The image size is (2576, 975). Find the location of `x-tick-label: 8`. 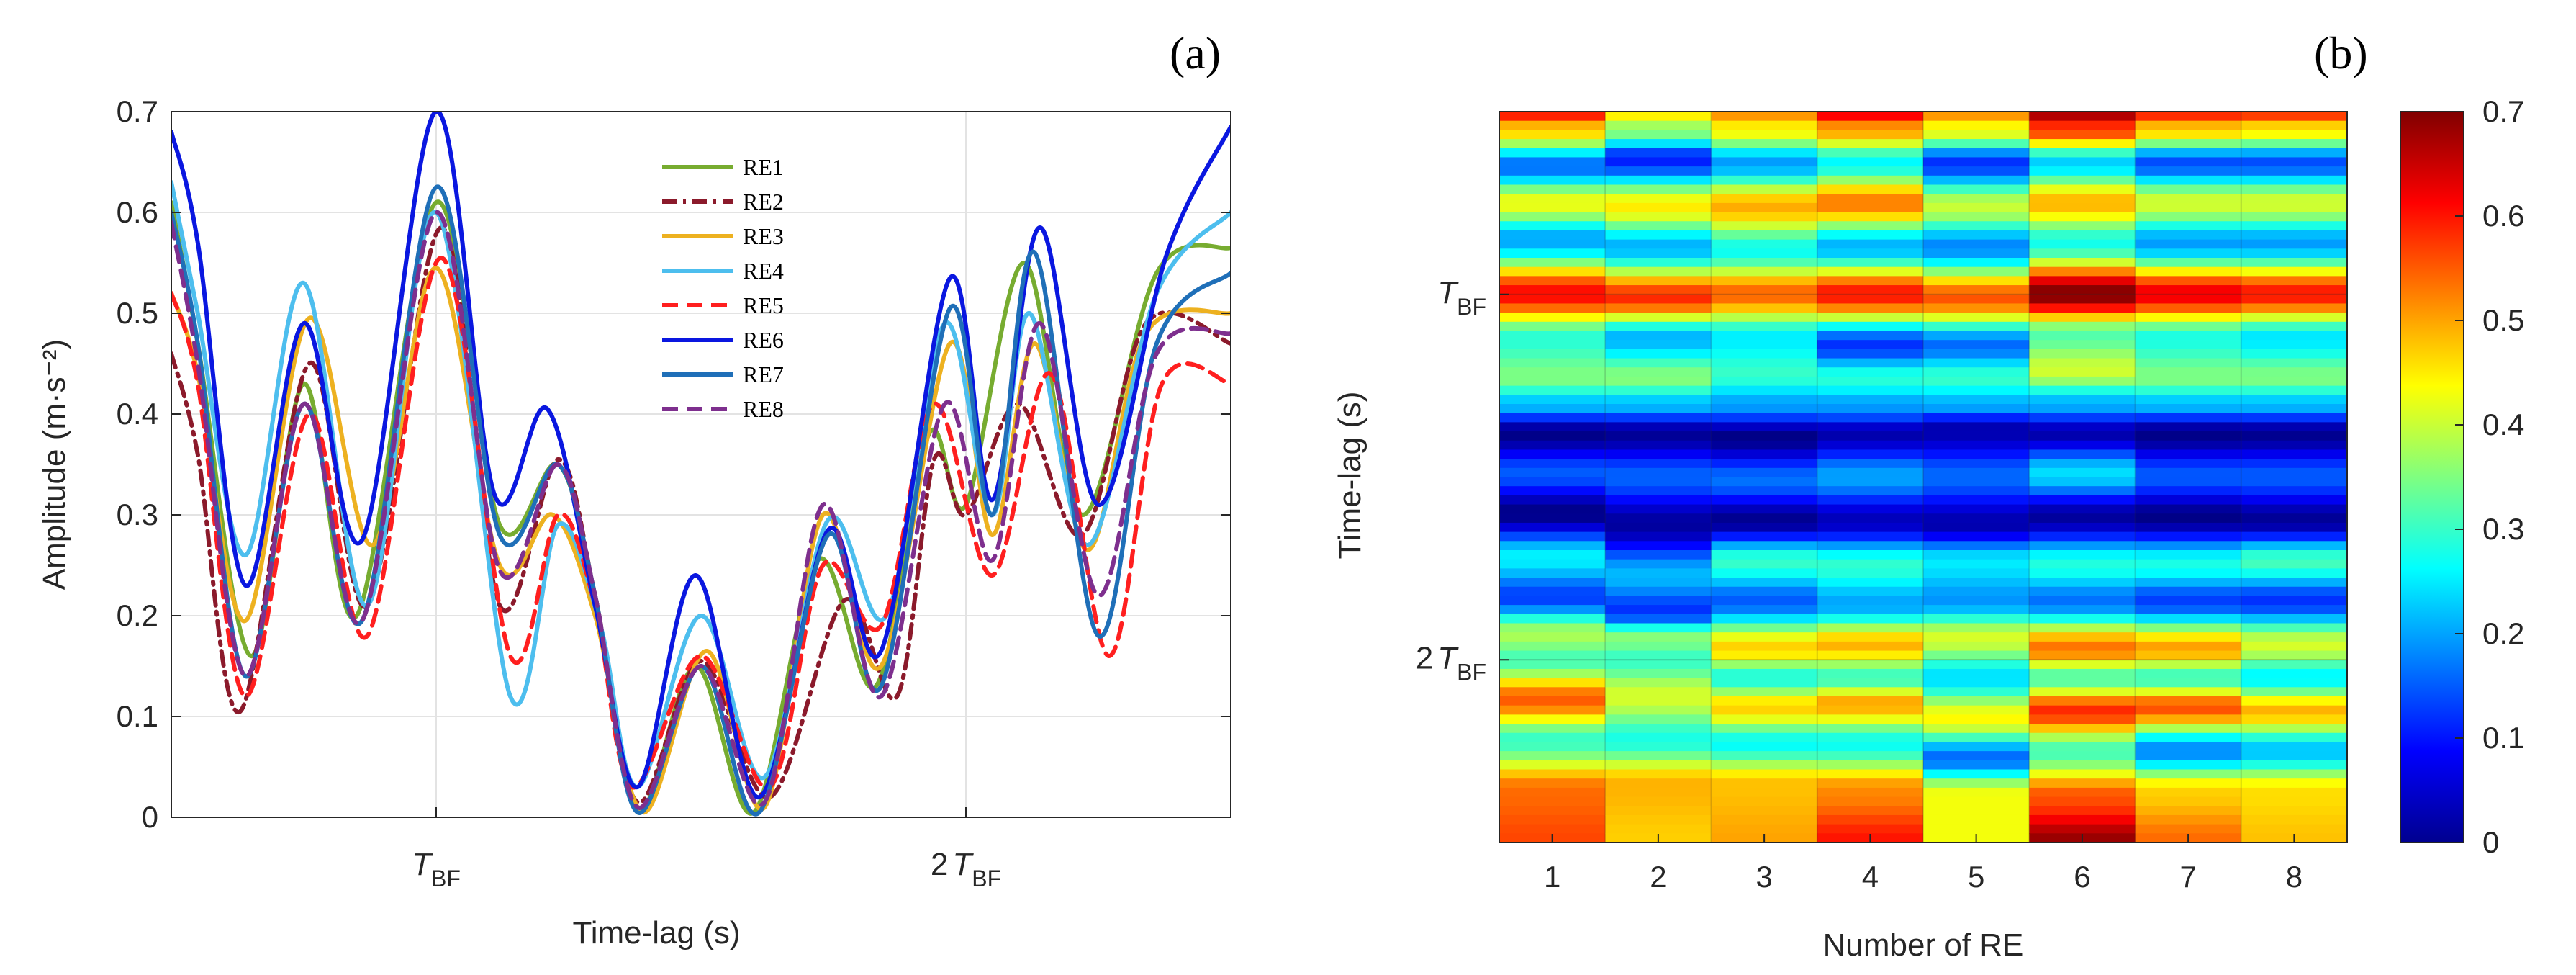

x-tick-label: 8 is located at coordinates (2294, 877).